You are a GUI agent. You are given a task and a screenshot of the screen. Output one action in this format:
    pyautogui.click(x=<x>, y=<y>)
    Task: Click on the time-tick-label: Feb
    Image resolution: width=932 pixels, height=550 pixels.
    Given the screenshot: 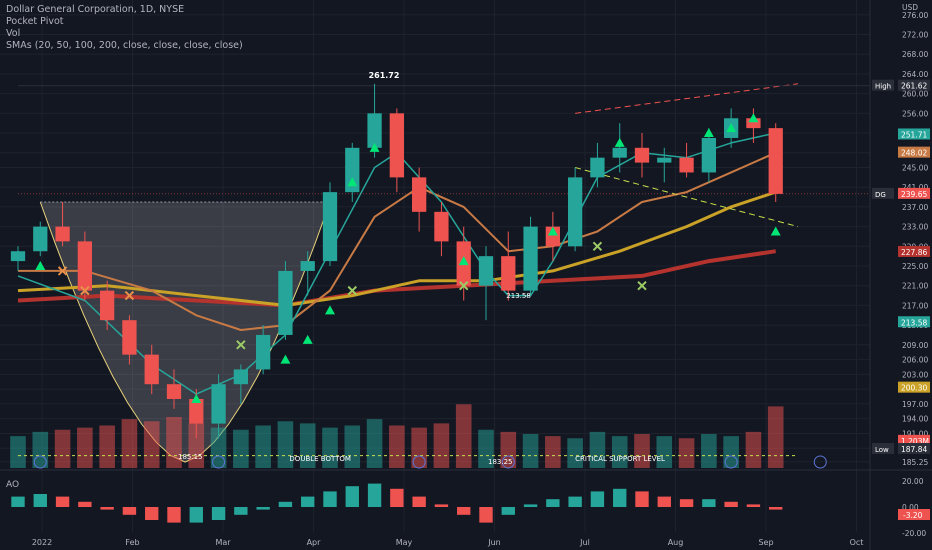 What is the action you would take?
    pyautogui.click(x=132, y=542)
    